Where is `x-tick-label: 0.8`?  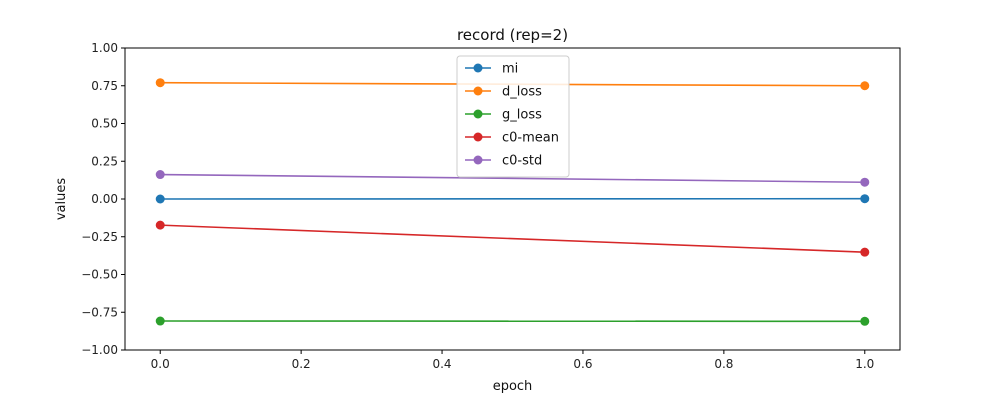
x-tick-label: 0.8 is located at coordinates (723, 364).